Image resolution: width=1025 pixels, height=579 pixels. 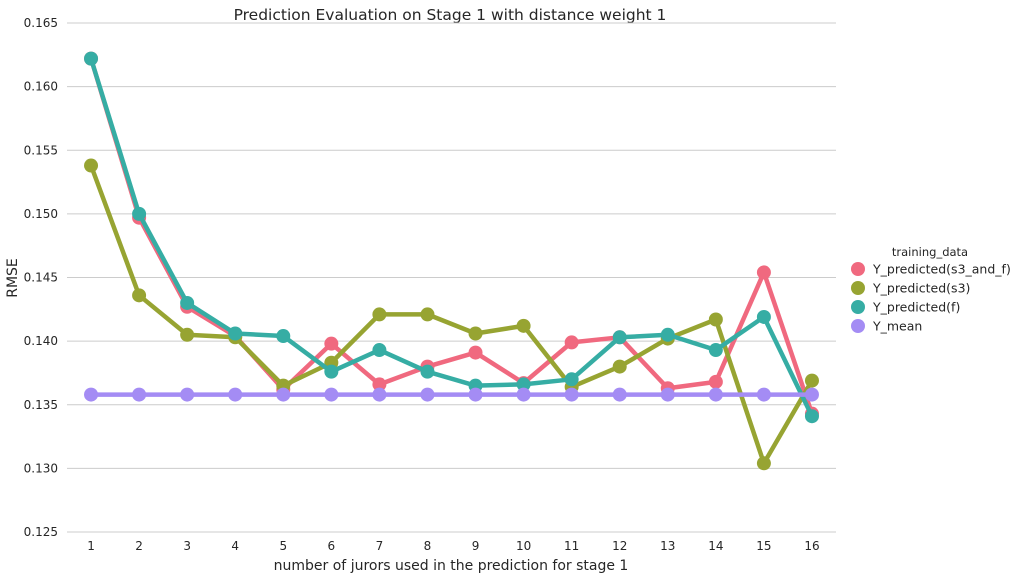 What do you see at coordinates (139, 546) in the screenshot?
I see `x-tick-label: 2` at bounding box center [139, 546].